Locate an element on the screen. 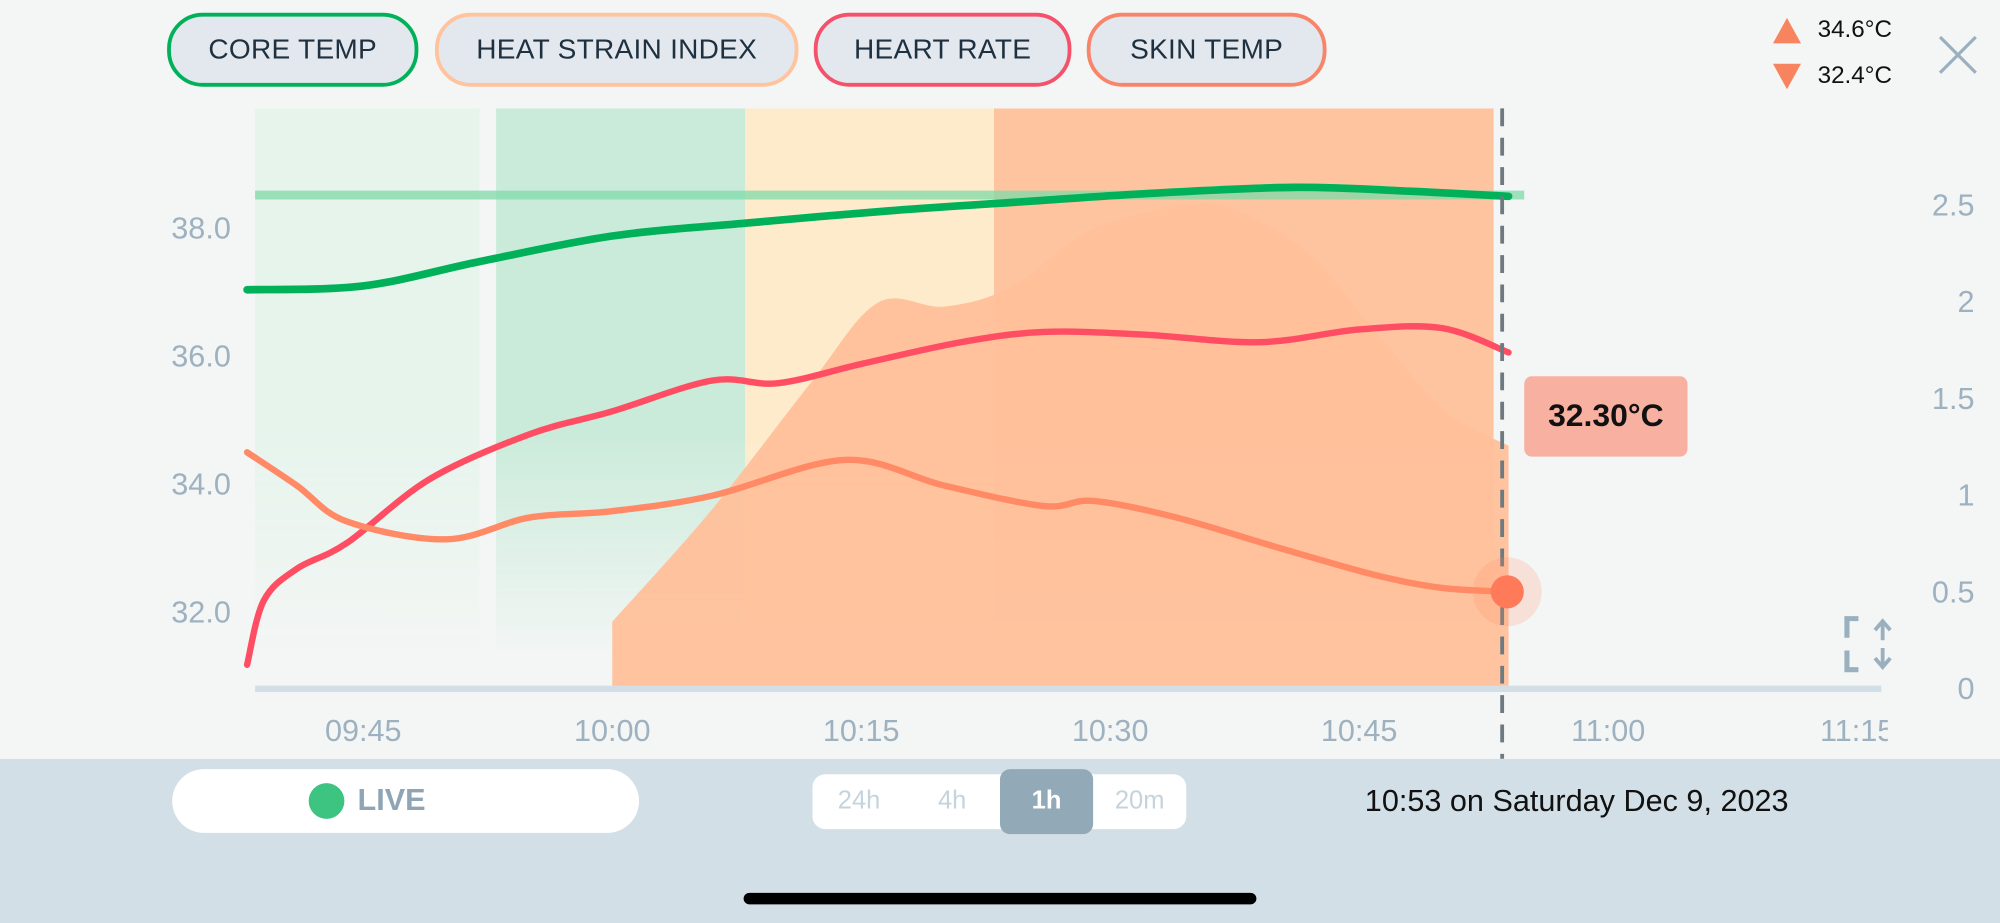  x-tick-label: 10:45 is located at coordinates (1359, 731).